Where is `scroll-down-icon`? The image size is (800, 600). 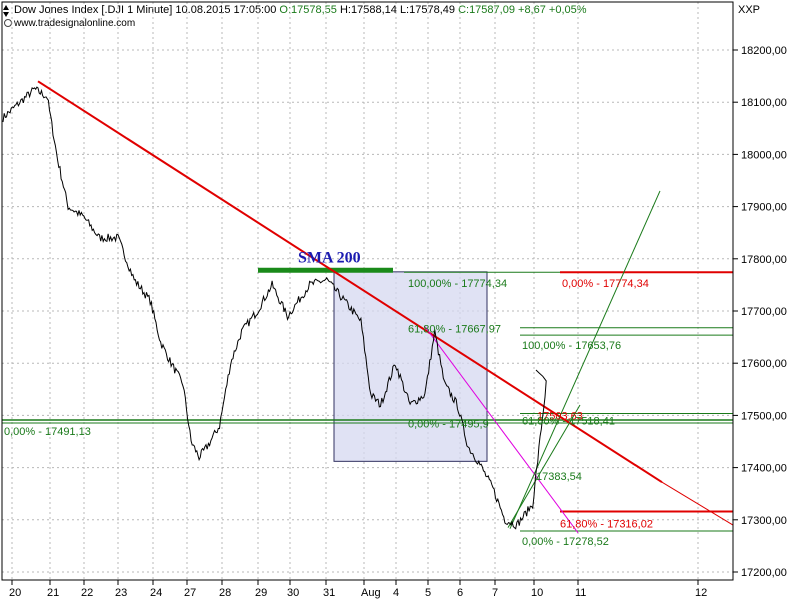
scroll-down-icon is located at coordinates (6, 14).